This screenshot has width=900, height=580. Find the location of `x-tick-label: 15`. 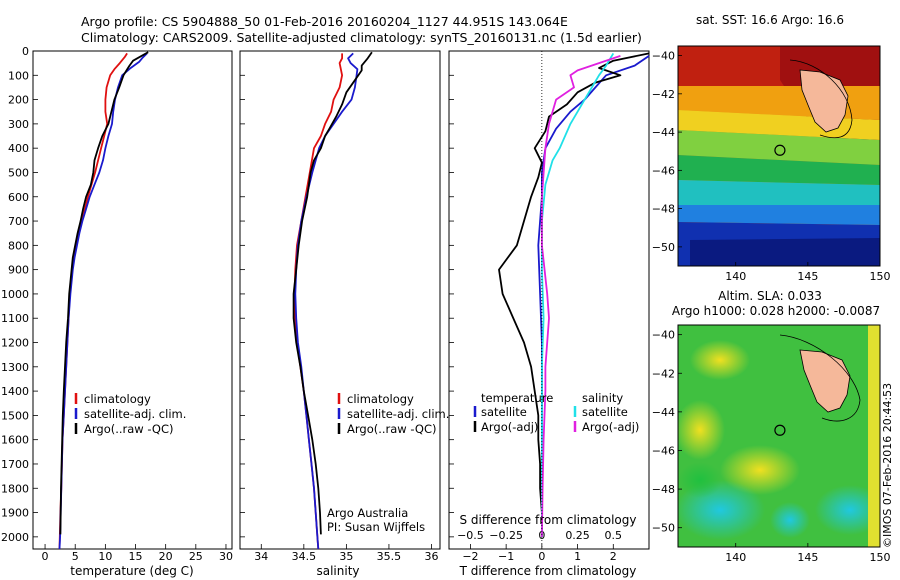

x-tick-label: 15 is located at coordinates (136, 556).